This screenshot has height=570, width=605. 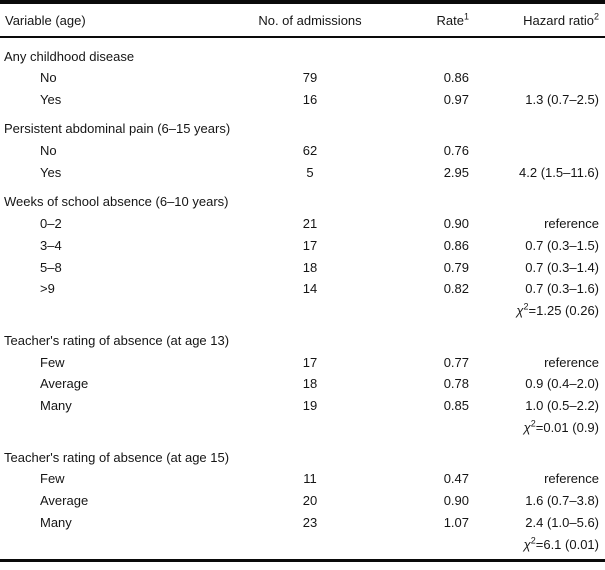 I want to click on hazard-ratio-value: 0.7 (0.3–1.6), so click(x=562, y=289).